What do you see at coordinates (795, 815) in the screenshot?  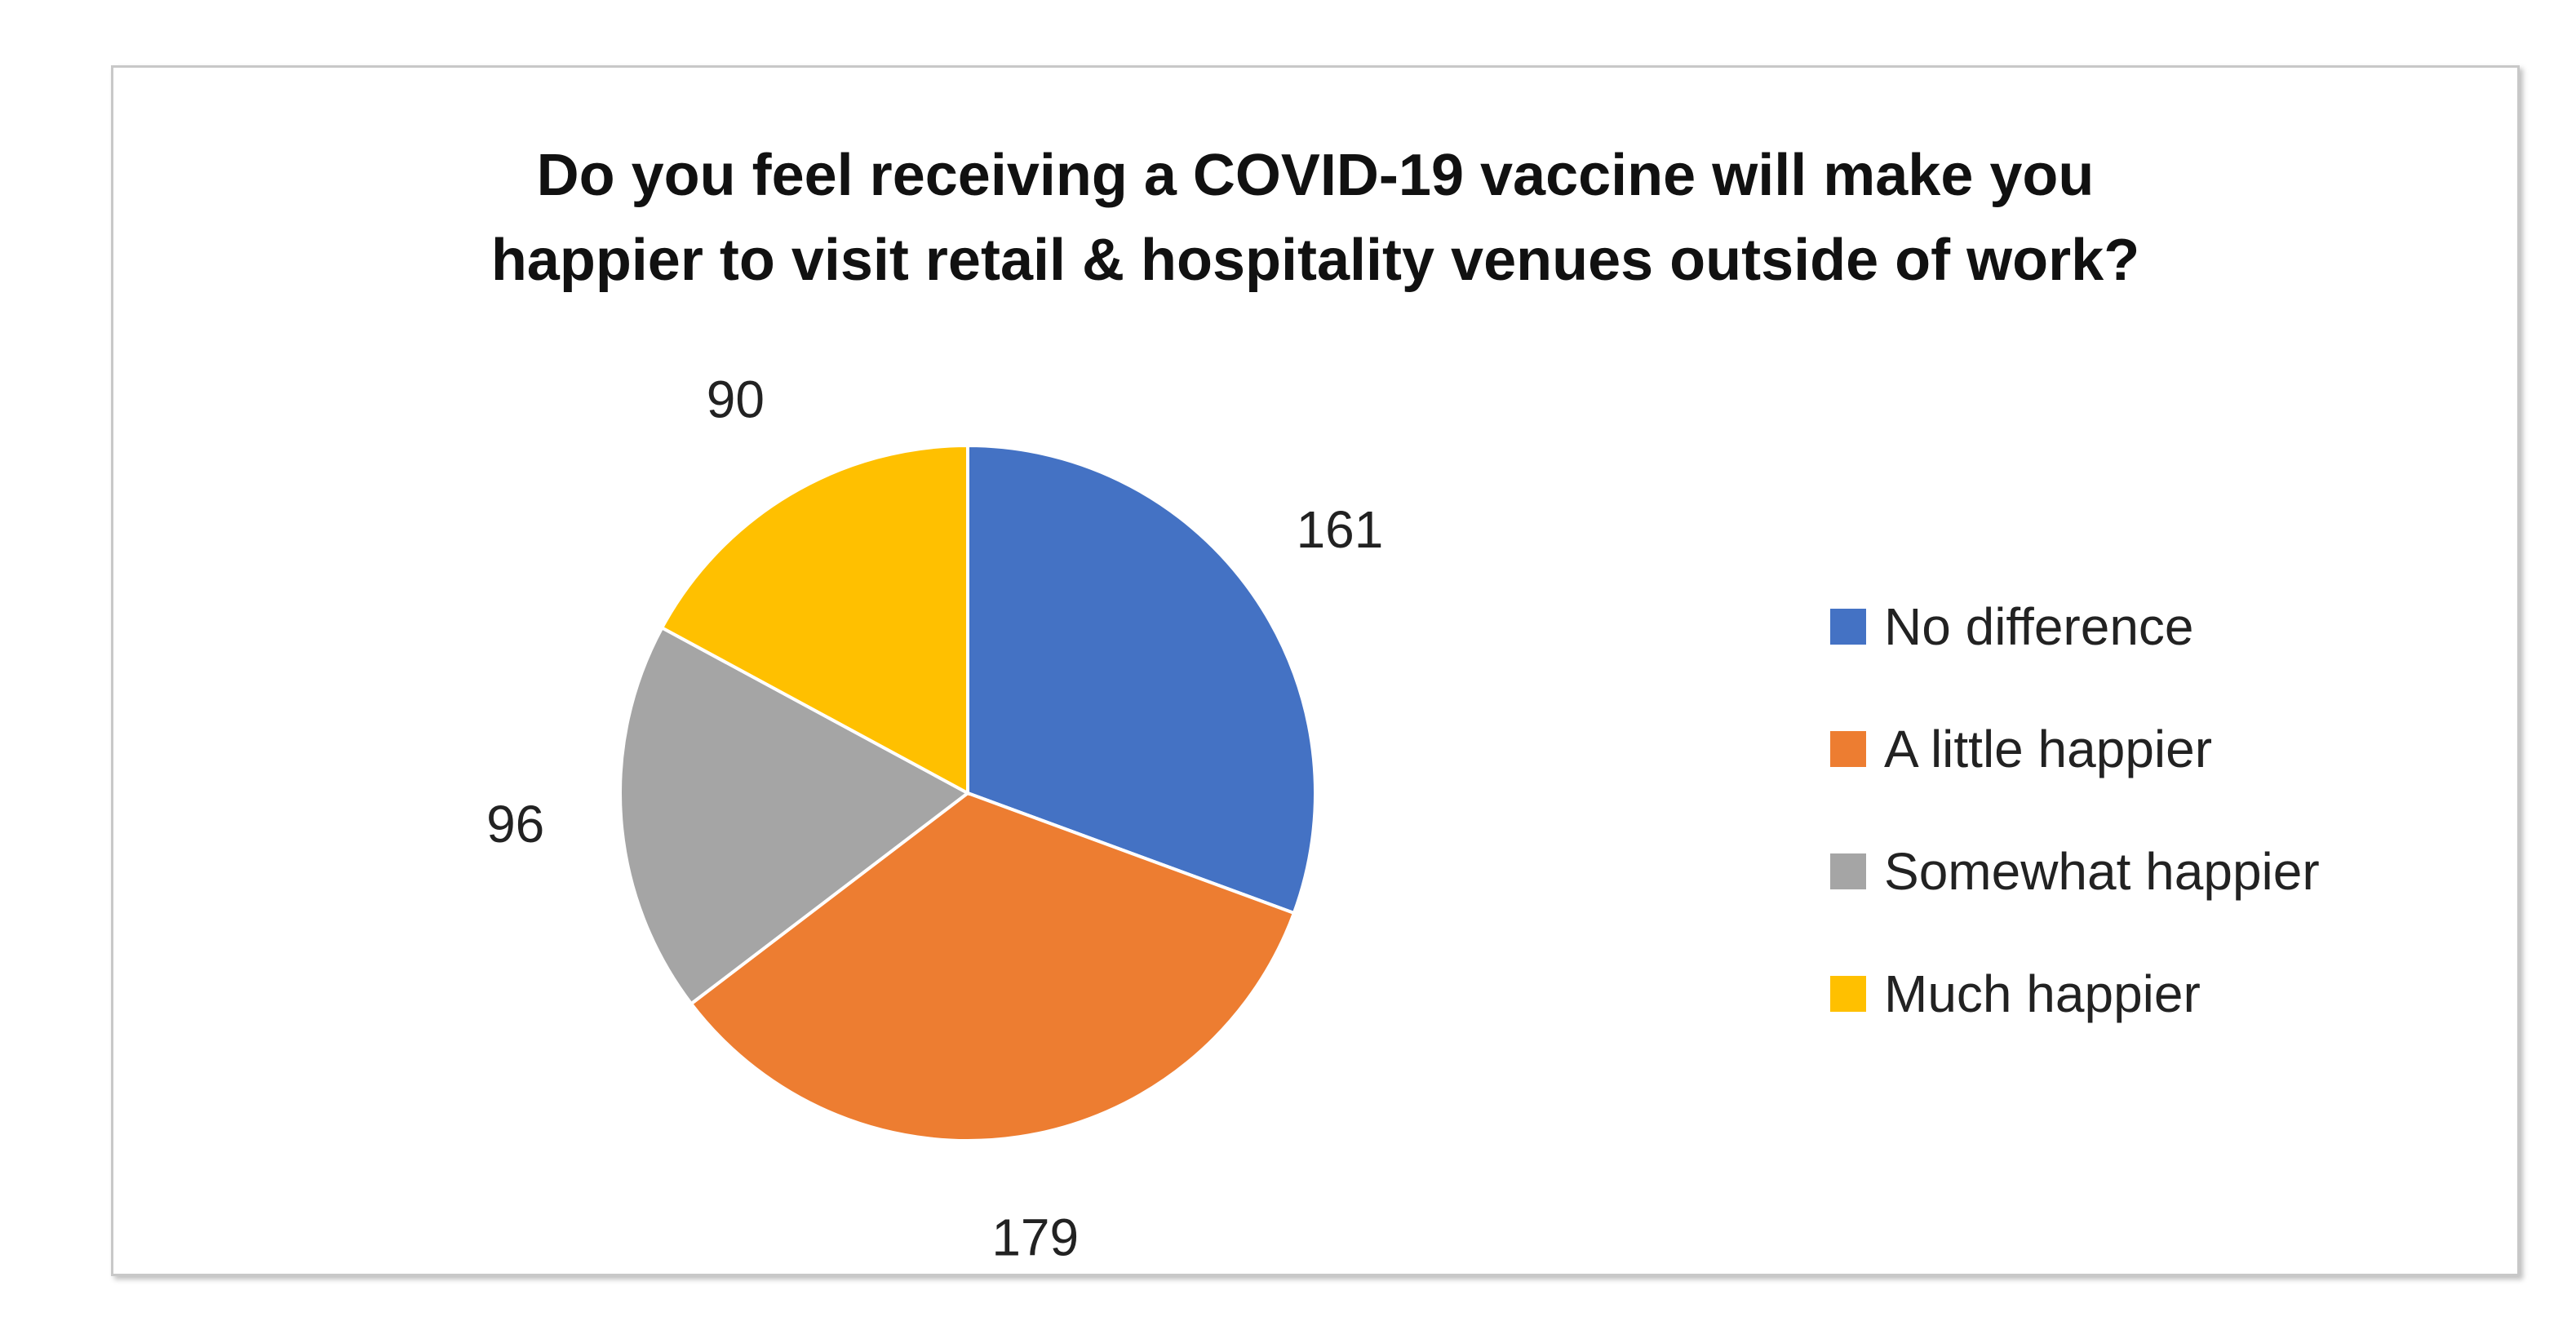 I see `pie-slice-somewhat-happier` at bounding box center [795, 815].